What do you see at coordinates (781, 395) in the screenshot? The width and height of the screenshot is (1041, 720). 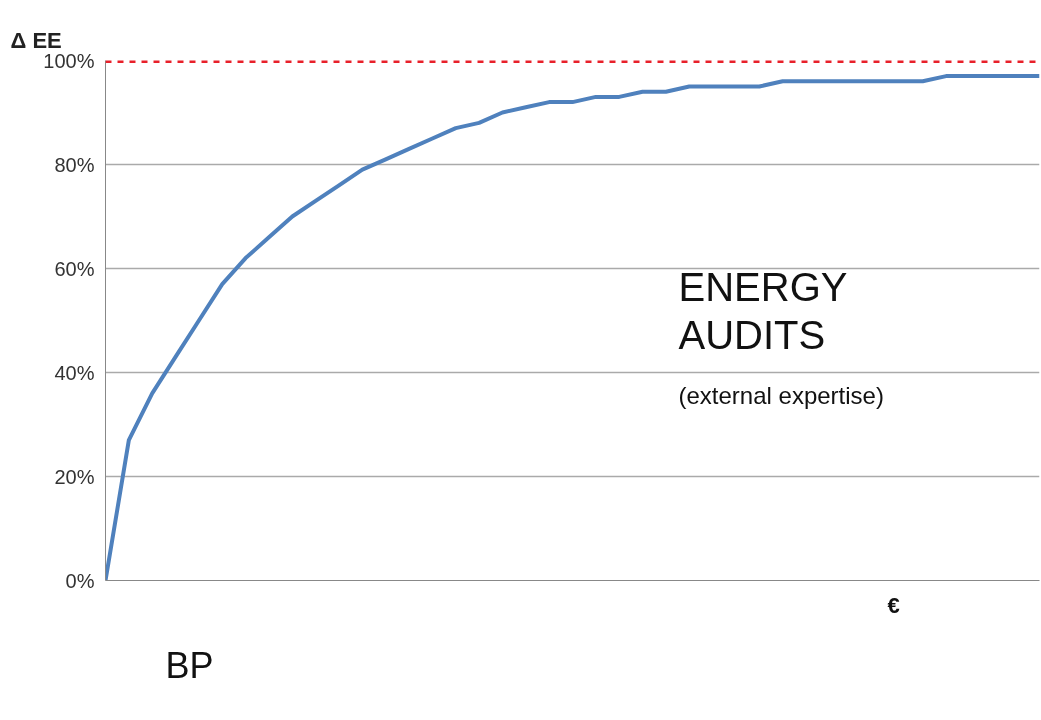 I see `annotation: (external expertise)` at bounding box center [781, 395].